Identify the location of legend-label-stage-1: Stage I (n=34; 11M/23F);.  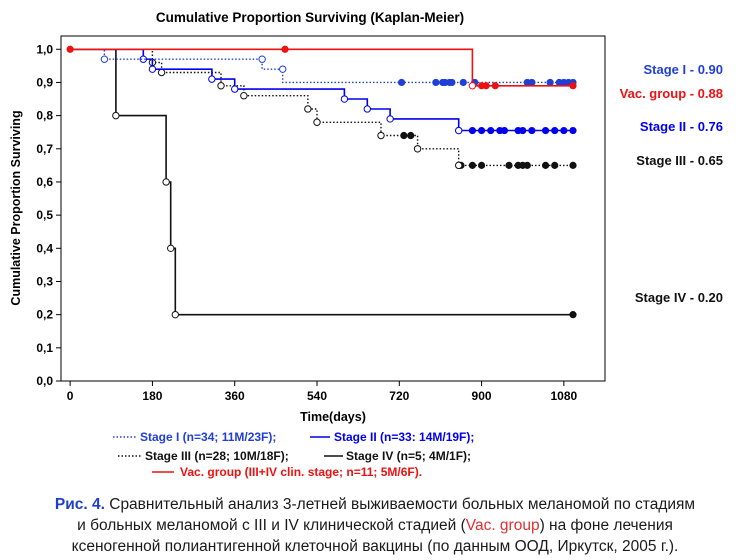
(208, 437).